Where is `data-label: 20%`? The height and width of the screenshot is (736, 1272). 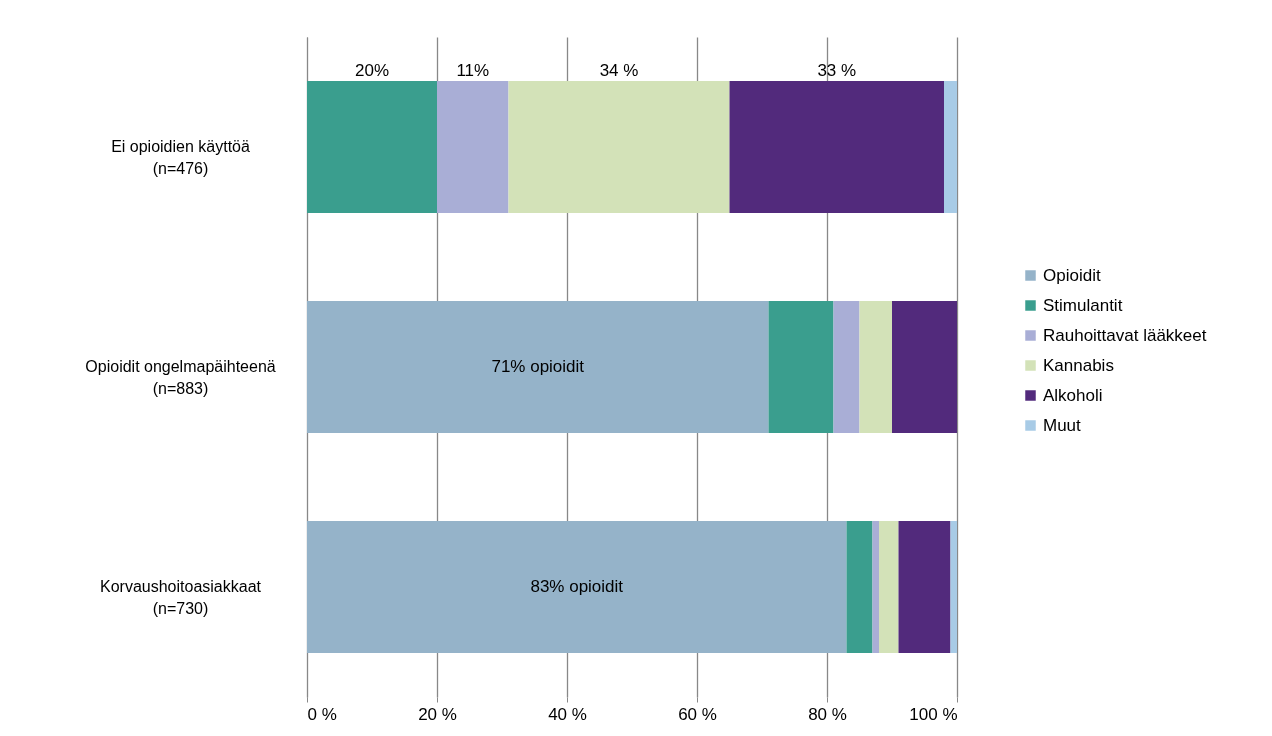
data-label: 20% is located at coordinates (372, 70).